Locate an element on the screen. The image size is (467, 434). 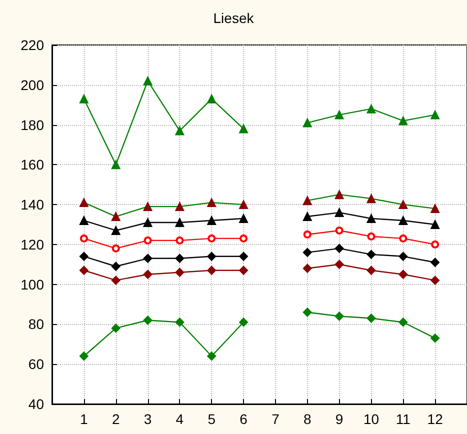
chart-title: Liesek is located at coordinates (234, 18).